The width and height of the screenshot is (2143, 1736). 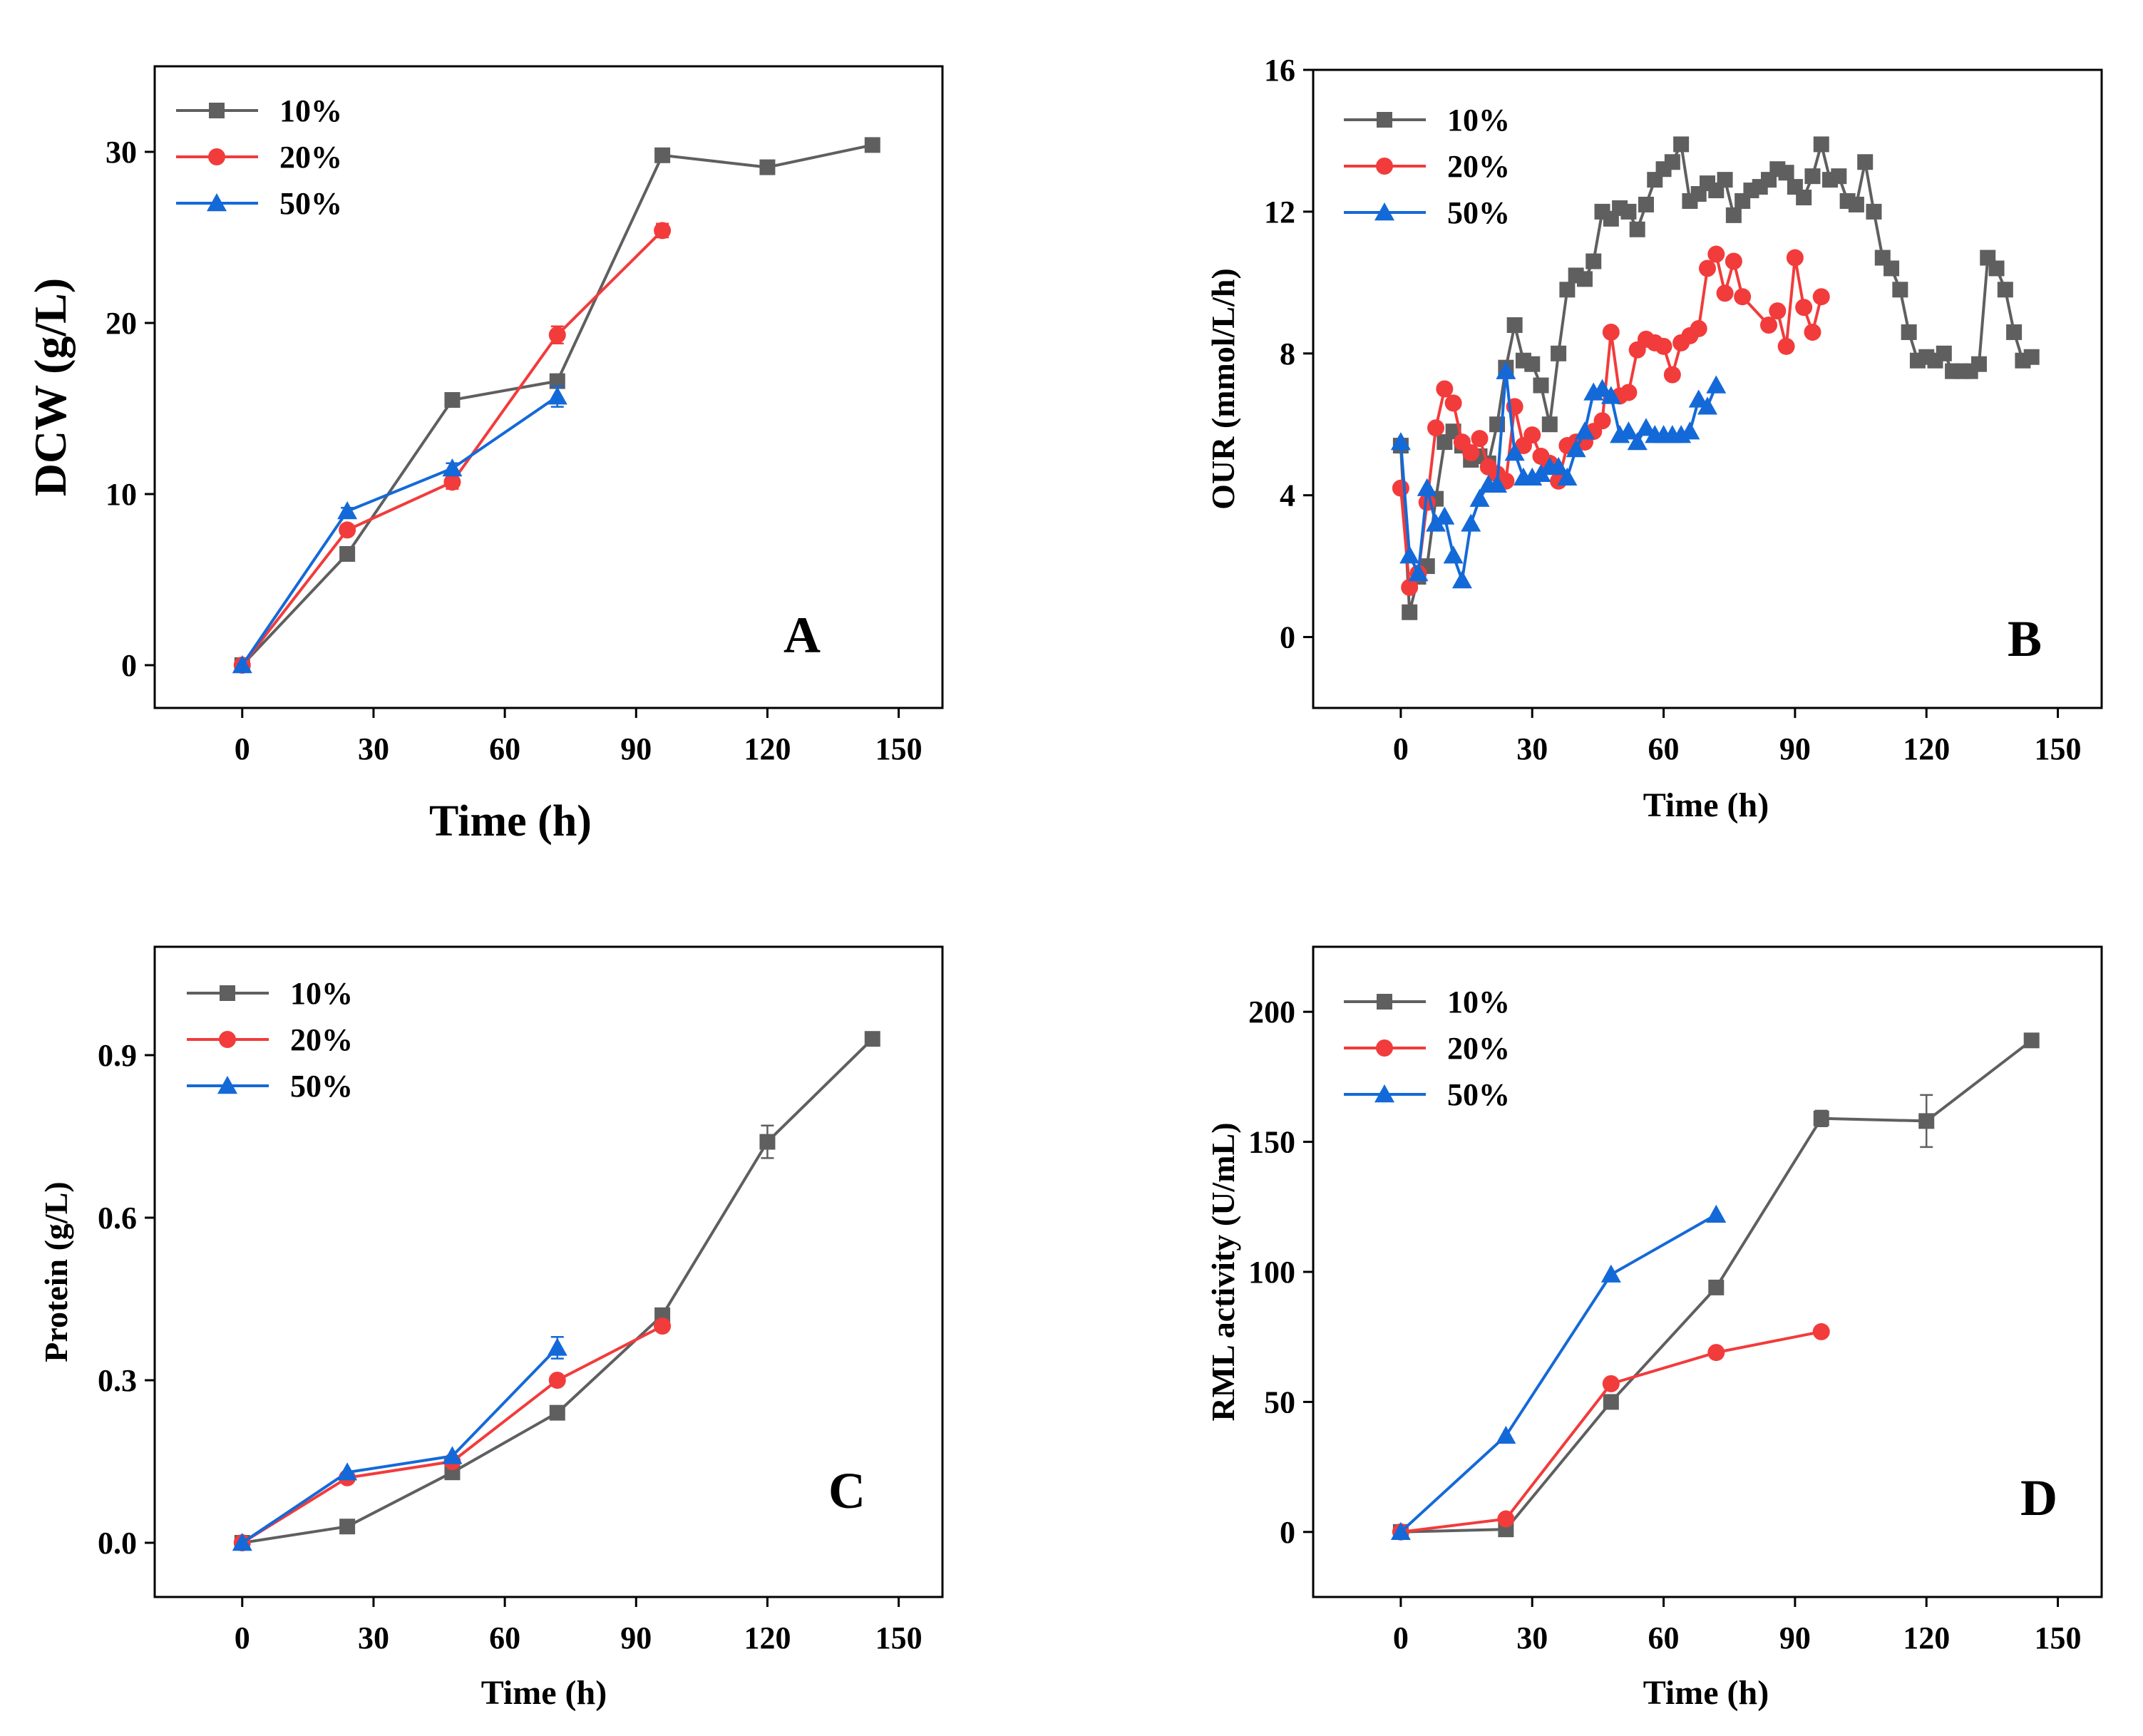 I want to click on x-tick-label: 90, so click(x=636, y=749).